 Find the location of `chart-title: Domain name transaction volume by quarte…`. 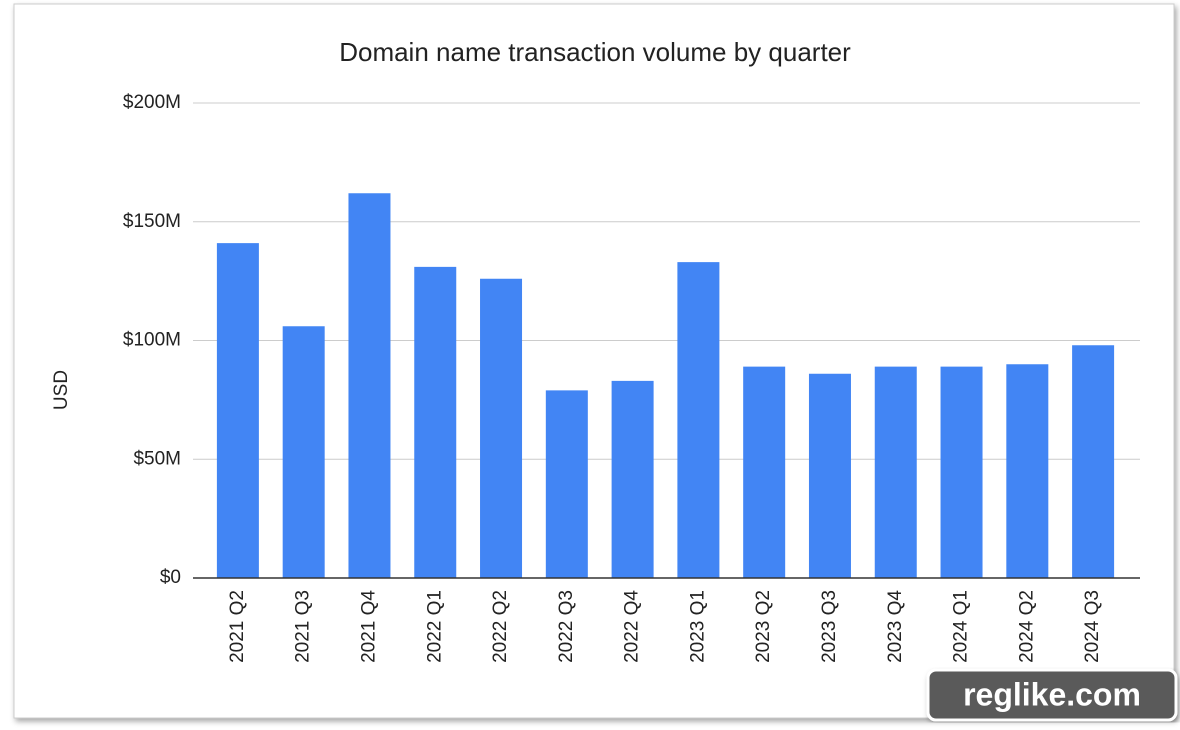

chart-title: Domain name transaction volume by quarte… is located at coordinates (595, 52).